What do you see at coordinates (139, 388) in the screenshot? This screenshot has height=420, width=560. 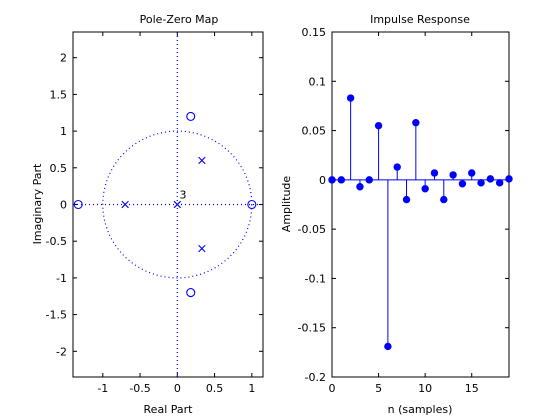 I see `pz-xtick-label: -0.5` at bounding box center [139, 388].